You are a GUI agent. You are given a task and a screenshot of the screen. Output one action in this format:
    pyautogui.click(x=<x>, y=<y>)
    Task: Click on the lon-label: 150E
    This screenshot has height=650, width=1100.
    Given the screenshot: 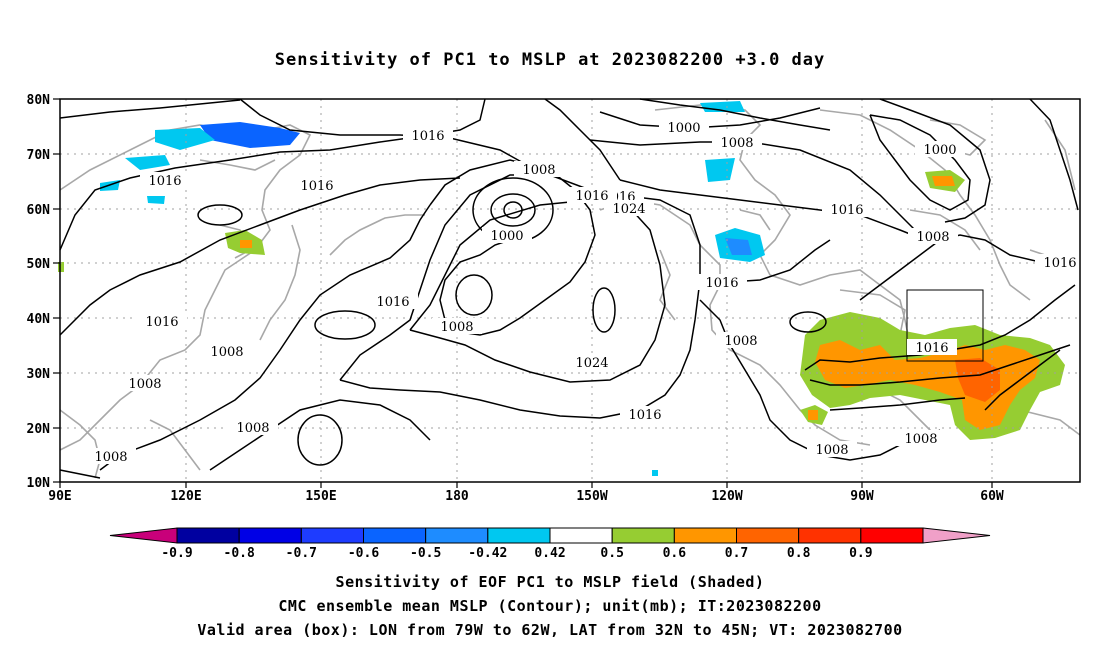 What is the action you would take?
    pyautogui.click(x=320, y=496)
    